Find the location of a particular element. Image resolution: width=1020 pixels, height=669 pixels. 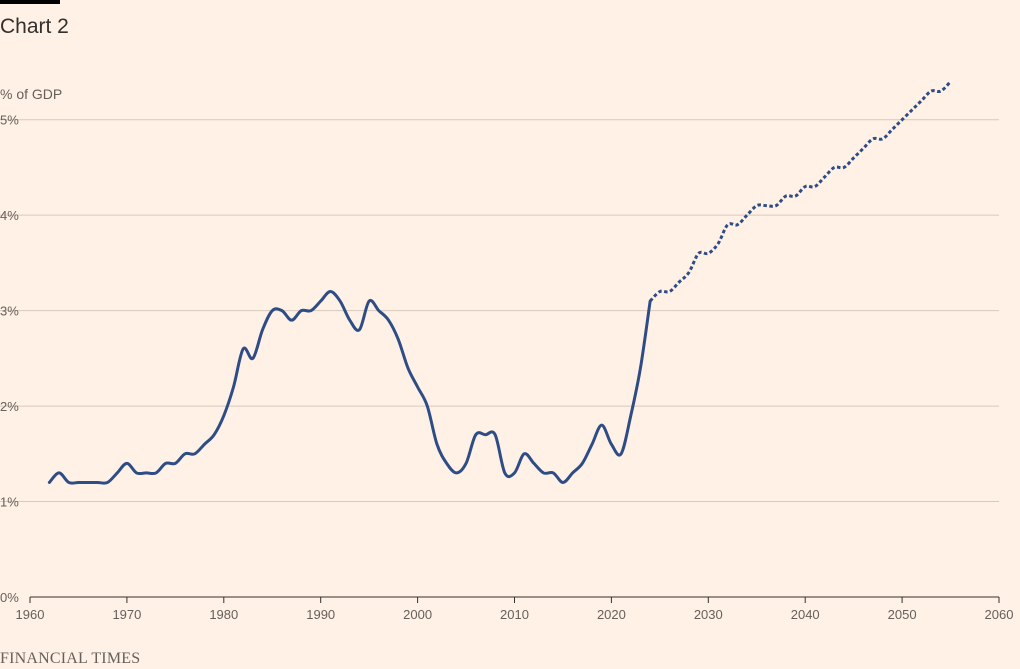

y-tick-label: 5% is located at coordinates (9, 120).